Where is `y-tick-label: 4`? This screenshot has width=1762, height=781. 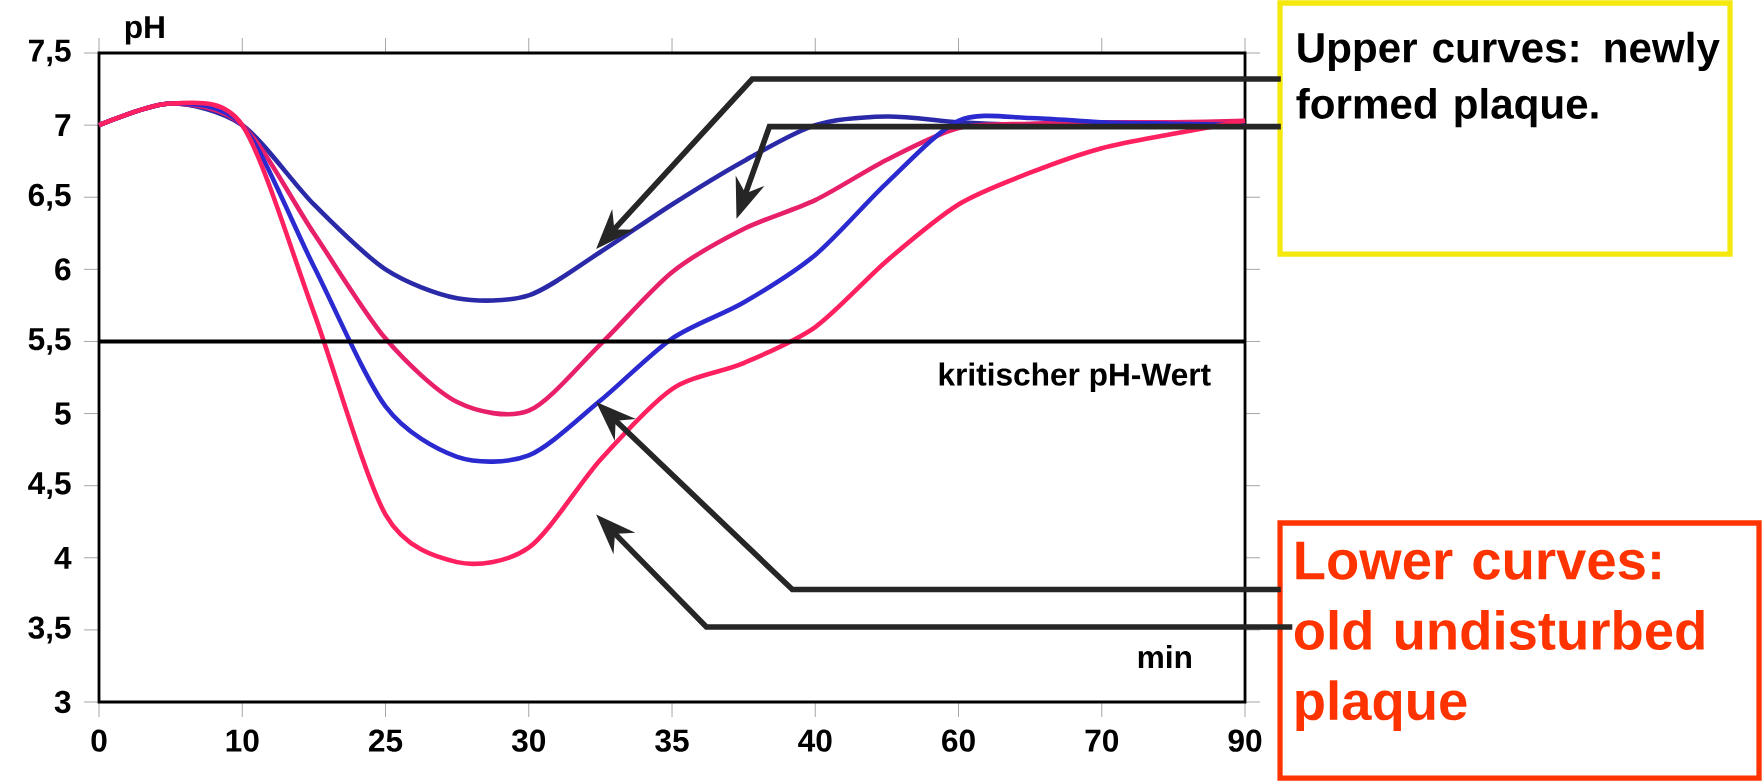 y-tick-label: 4 is located at coordinates (63, 557).